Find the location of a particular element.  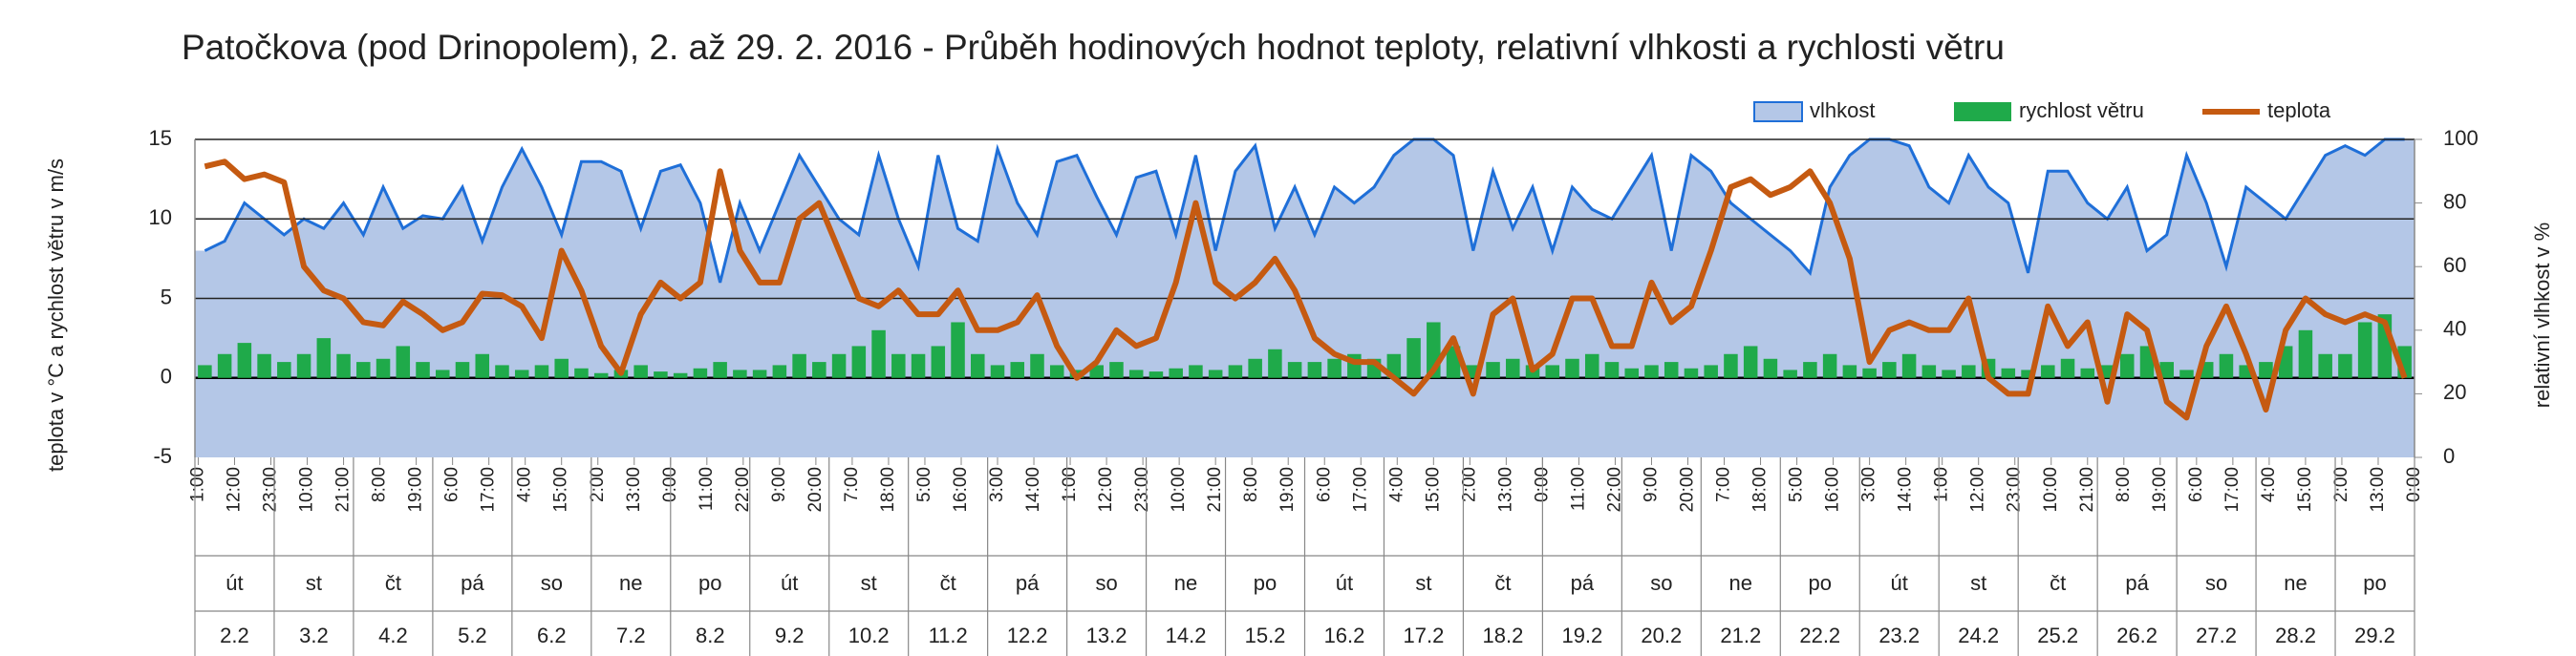

date-label: 27.2 is located at coordinates (2216, 636).